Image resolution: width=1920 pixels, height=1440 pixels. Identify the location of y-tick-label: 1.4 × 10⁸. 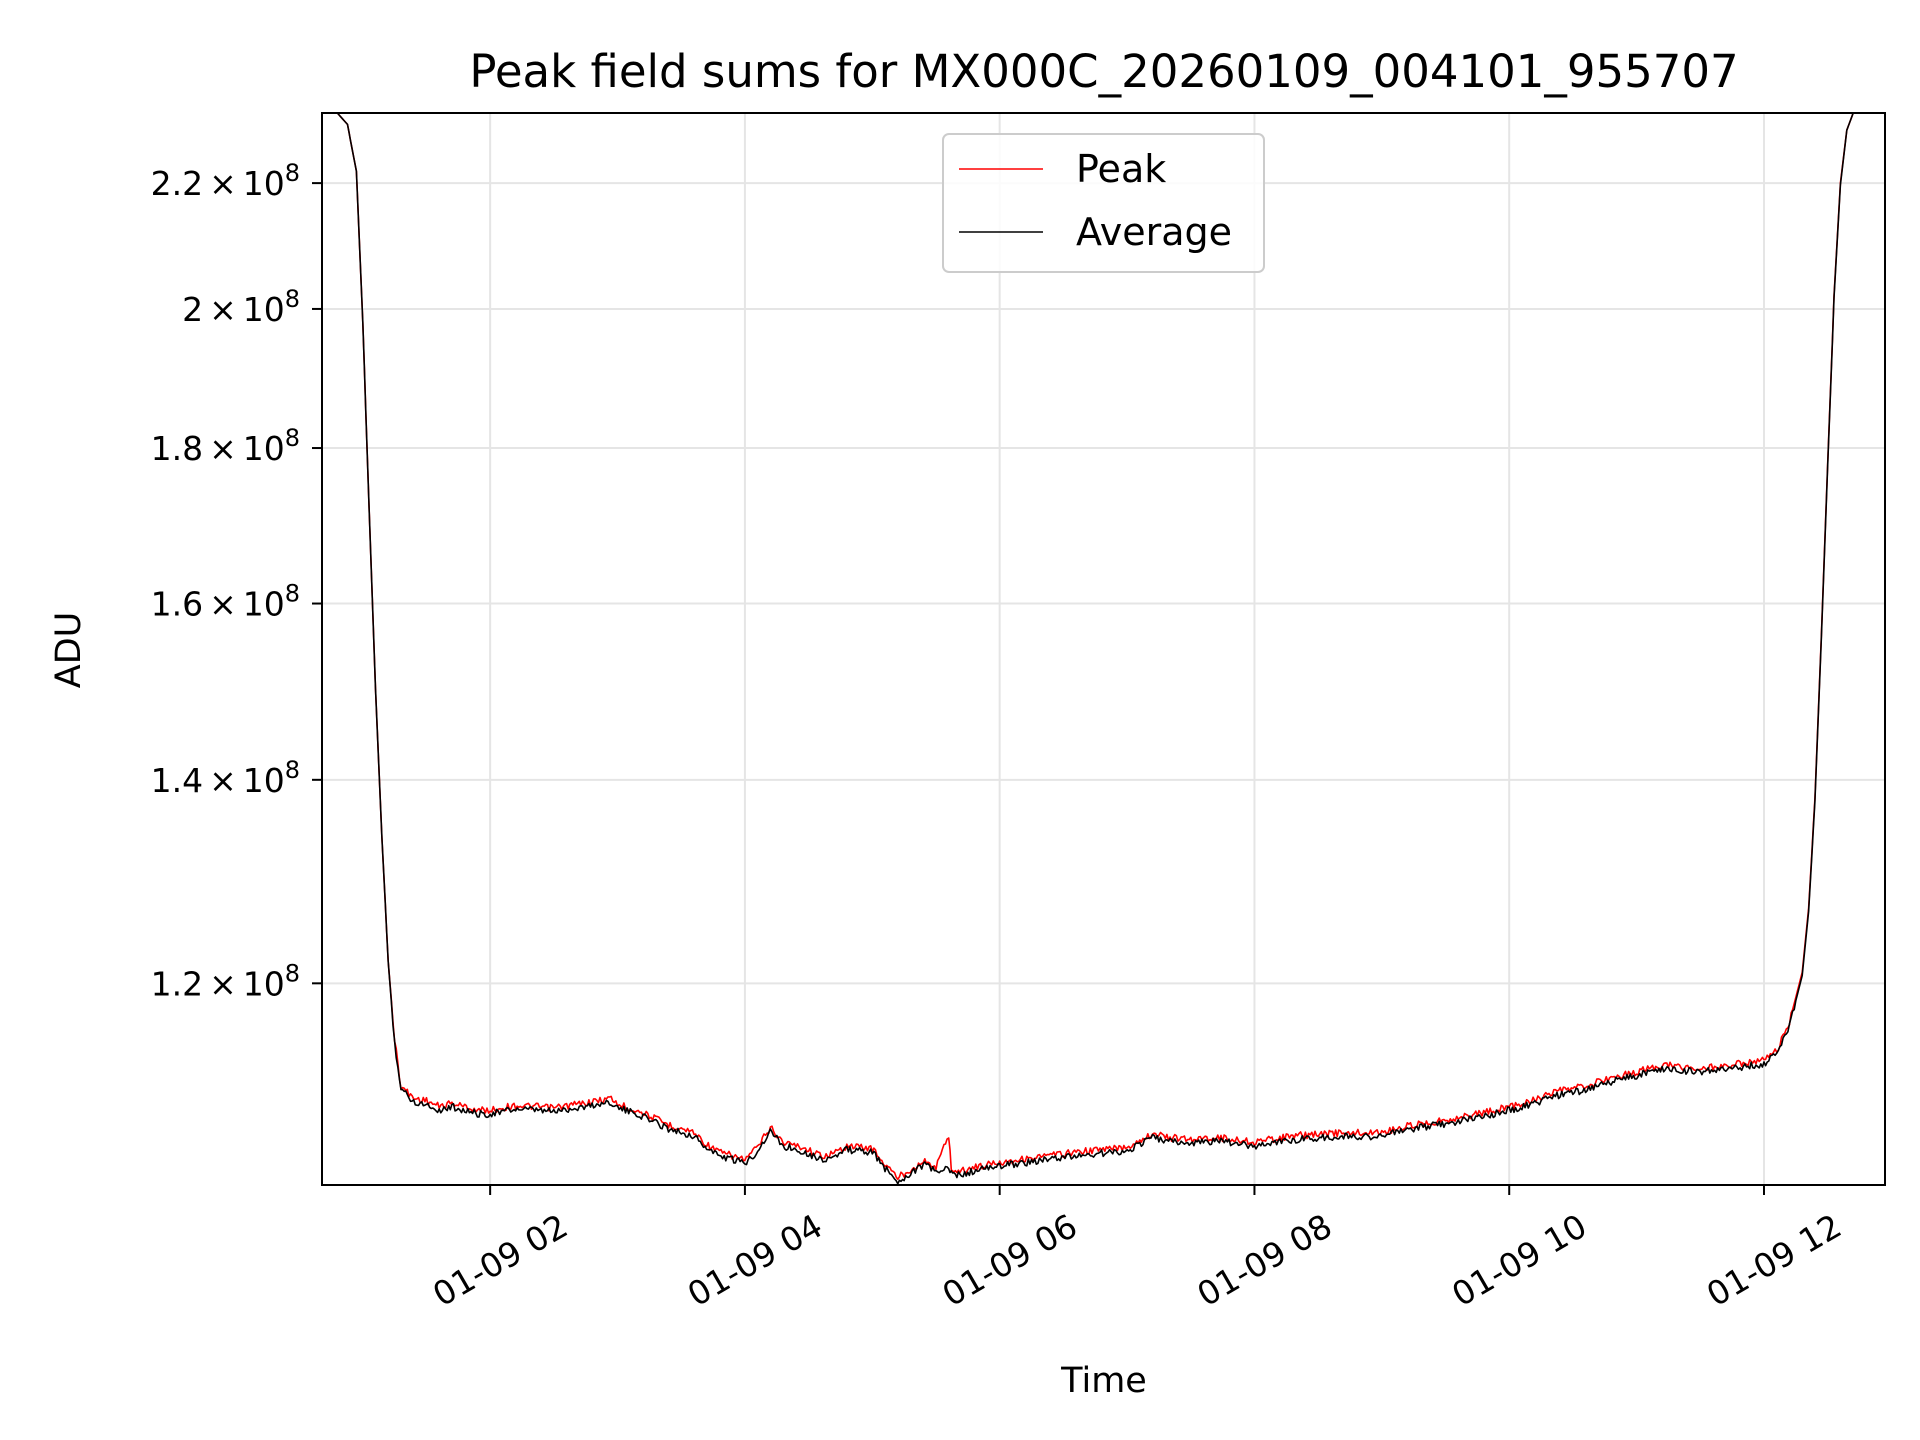
(225, 778).